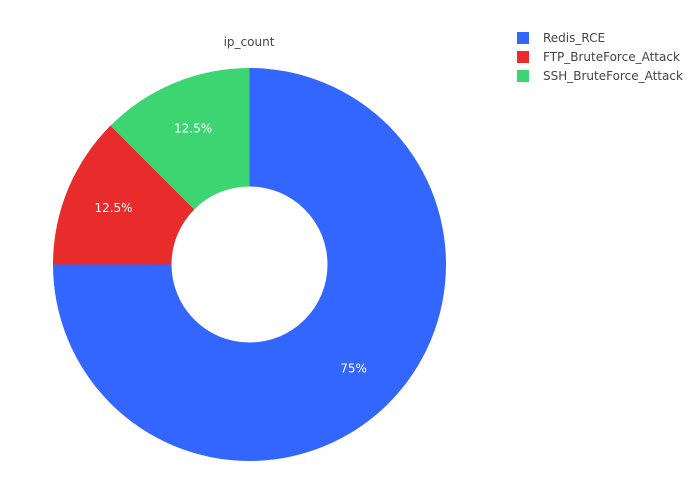 This screenshot has width=700, height=477. Describe the element at coordinates (249, 42) in the screenshot. I see `chart-title: ip_count` at that location.